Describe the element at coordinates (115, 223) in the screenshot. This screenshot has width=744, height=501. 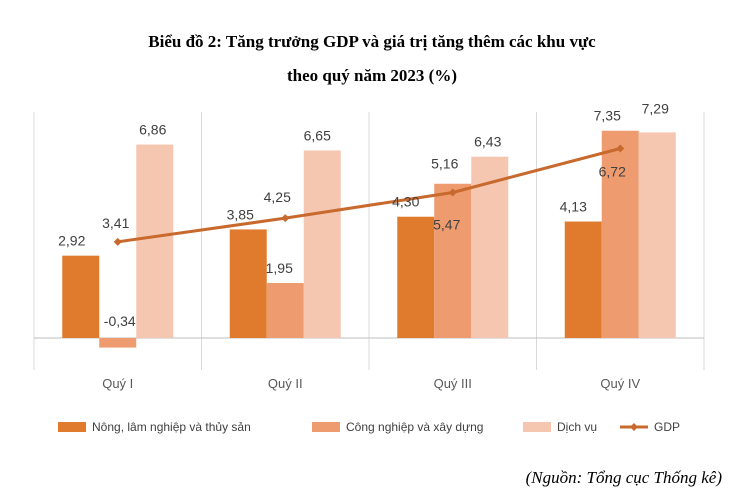
I see `label-gdp-q1: 3,41` at that location.